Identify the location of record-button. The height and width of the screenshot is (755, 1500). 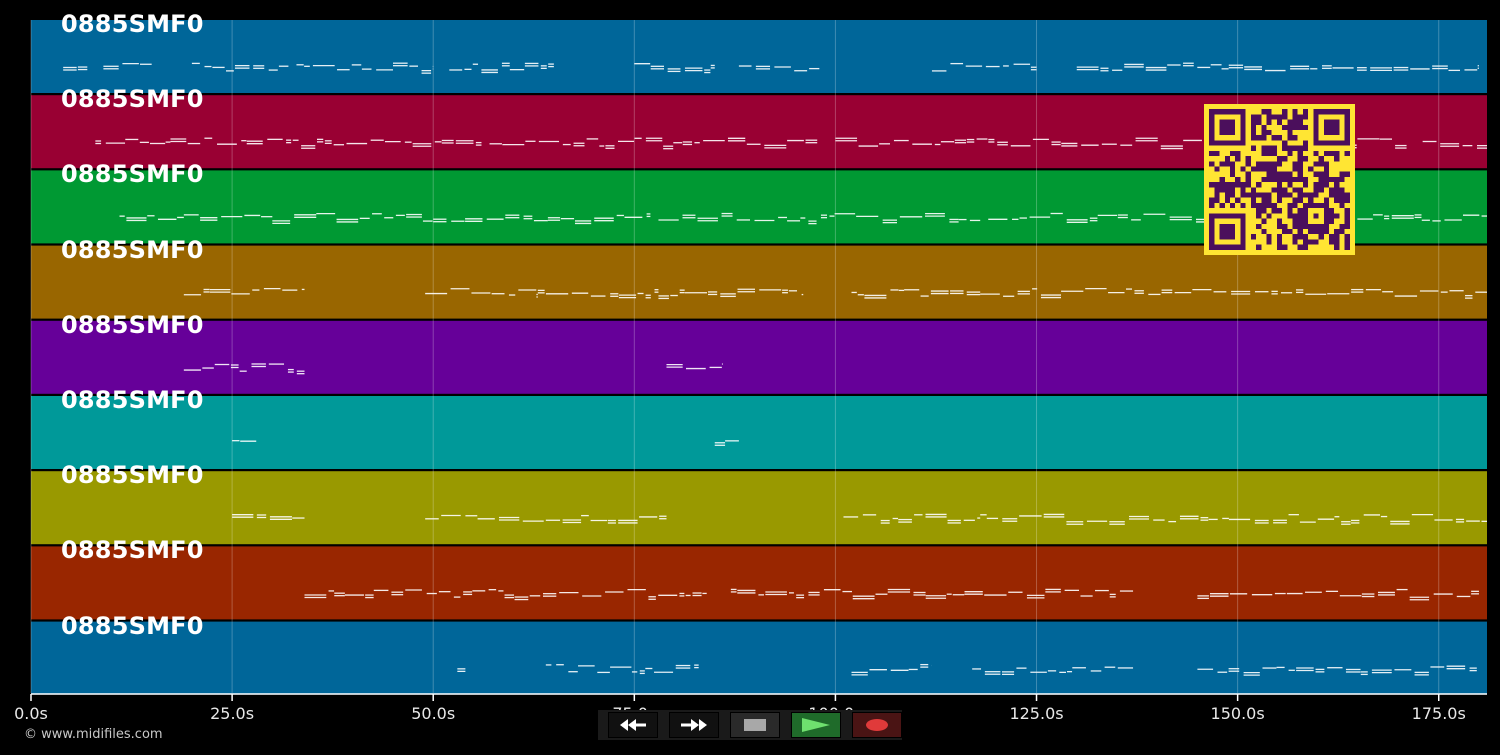
(877, 725).